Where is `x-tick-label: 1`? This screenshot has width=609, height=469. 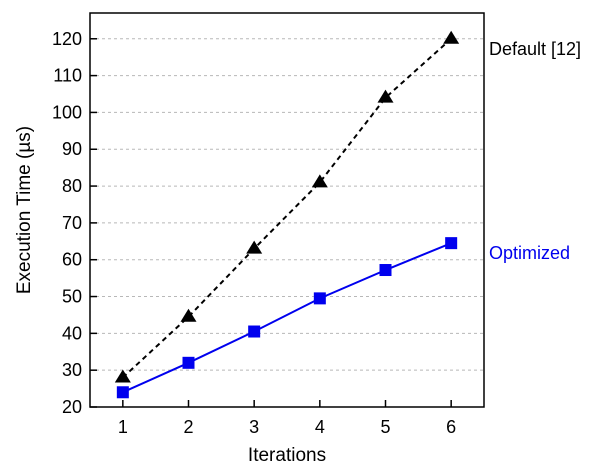
x-tick-label: 1 is located at coordinates (123, 427).